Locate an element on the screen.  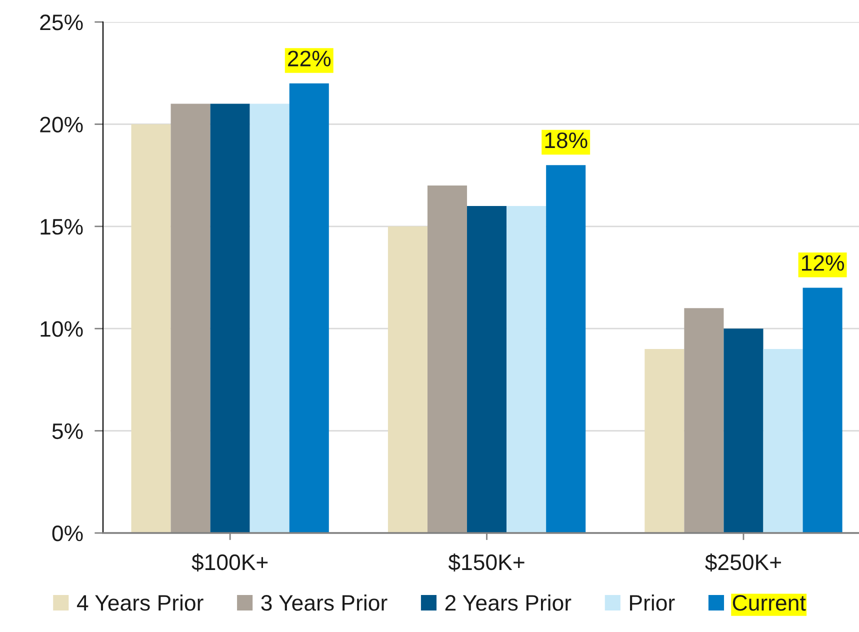
data-label: 22% is located at coordinates (309, 58).